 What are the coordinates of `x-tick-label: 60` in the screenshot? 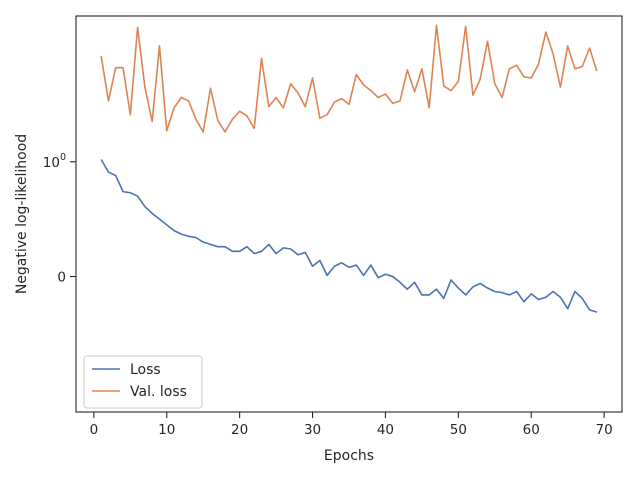 It's located at (531, 430).